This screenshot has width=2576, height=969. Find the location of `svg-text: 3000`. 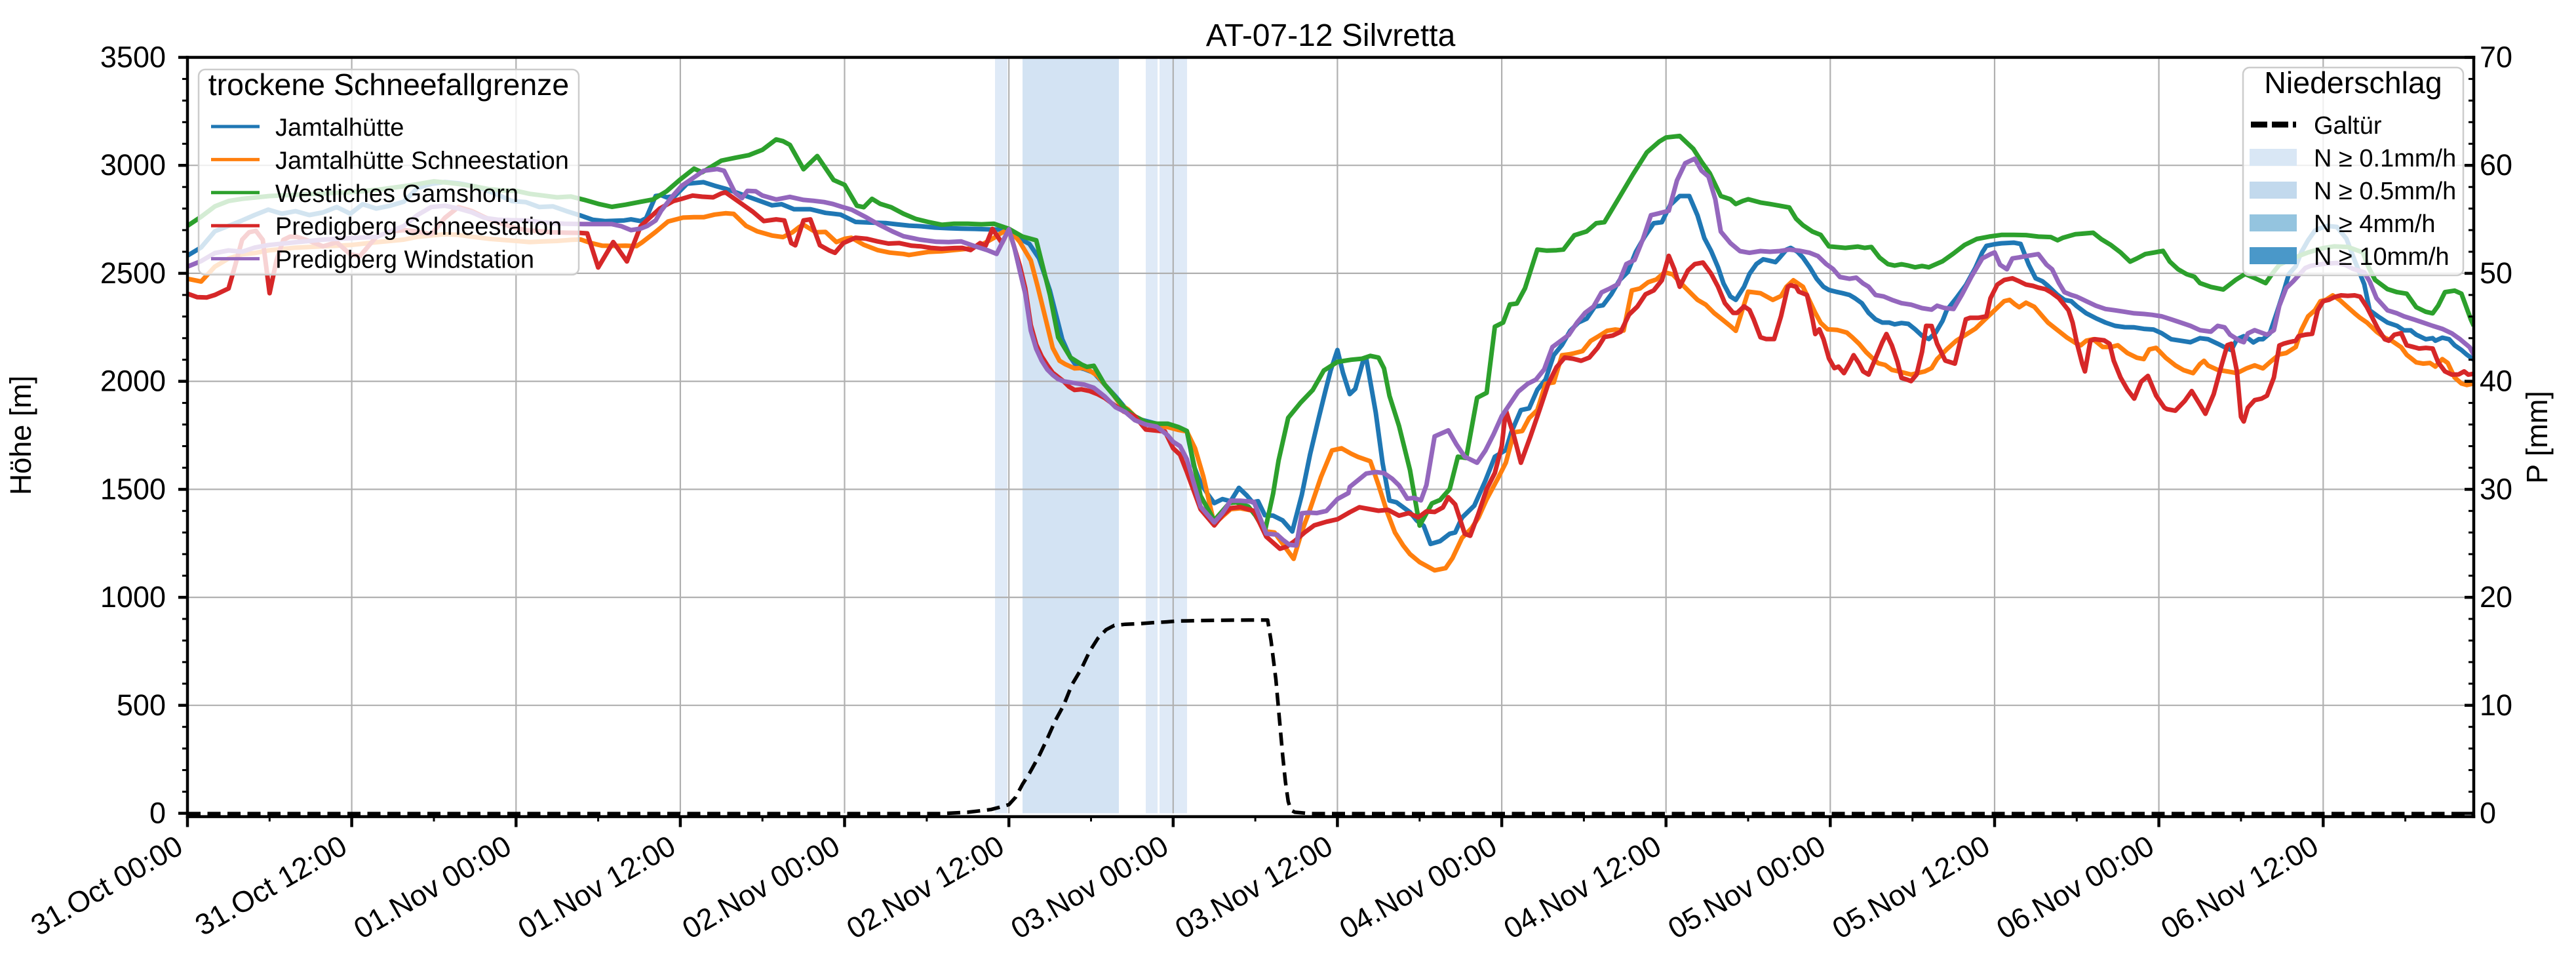

svg-text: 3000 is located at coordinates (133, 165).